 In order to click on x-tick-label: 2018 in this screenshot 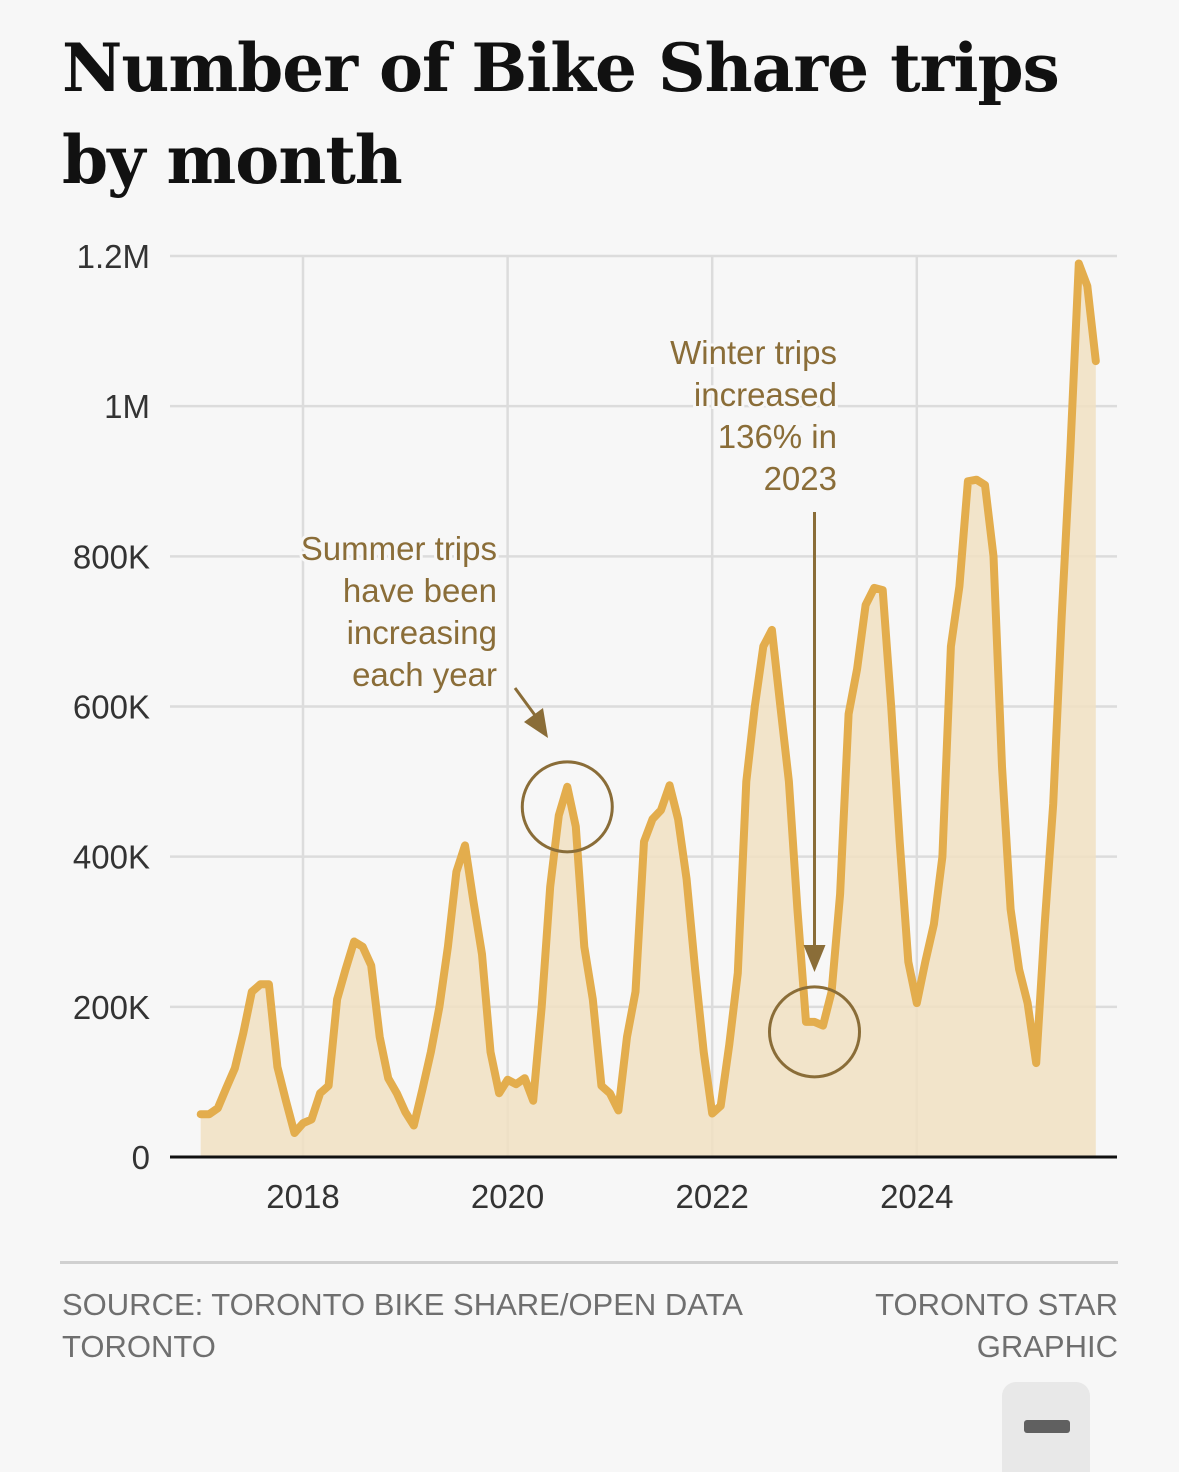, I will do `click(302, 1196)`.